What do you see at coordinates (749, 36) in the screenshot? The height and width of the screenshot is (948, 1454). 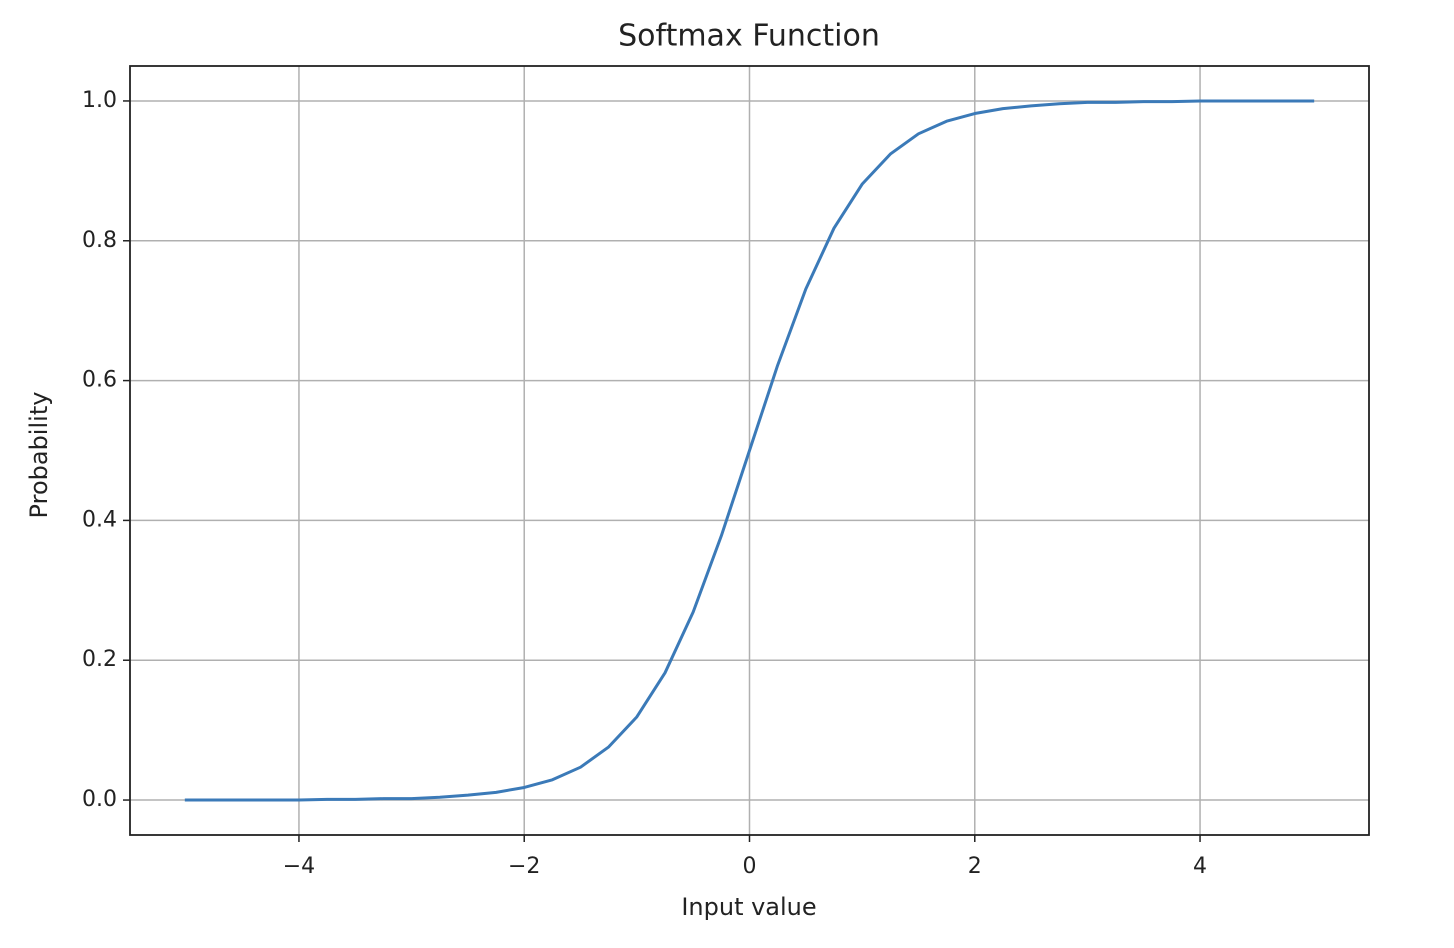 I see `chart-title: Softmax Function` at bounding box center [749, 36].